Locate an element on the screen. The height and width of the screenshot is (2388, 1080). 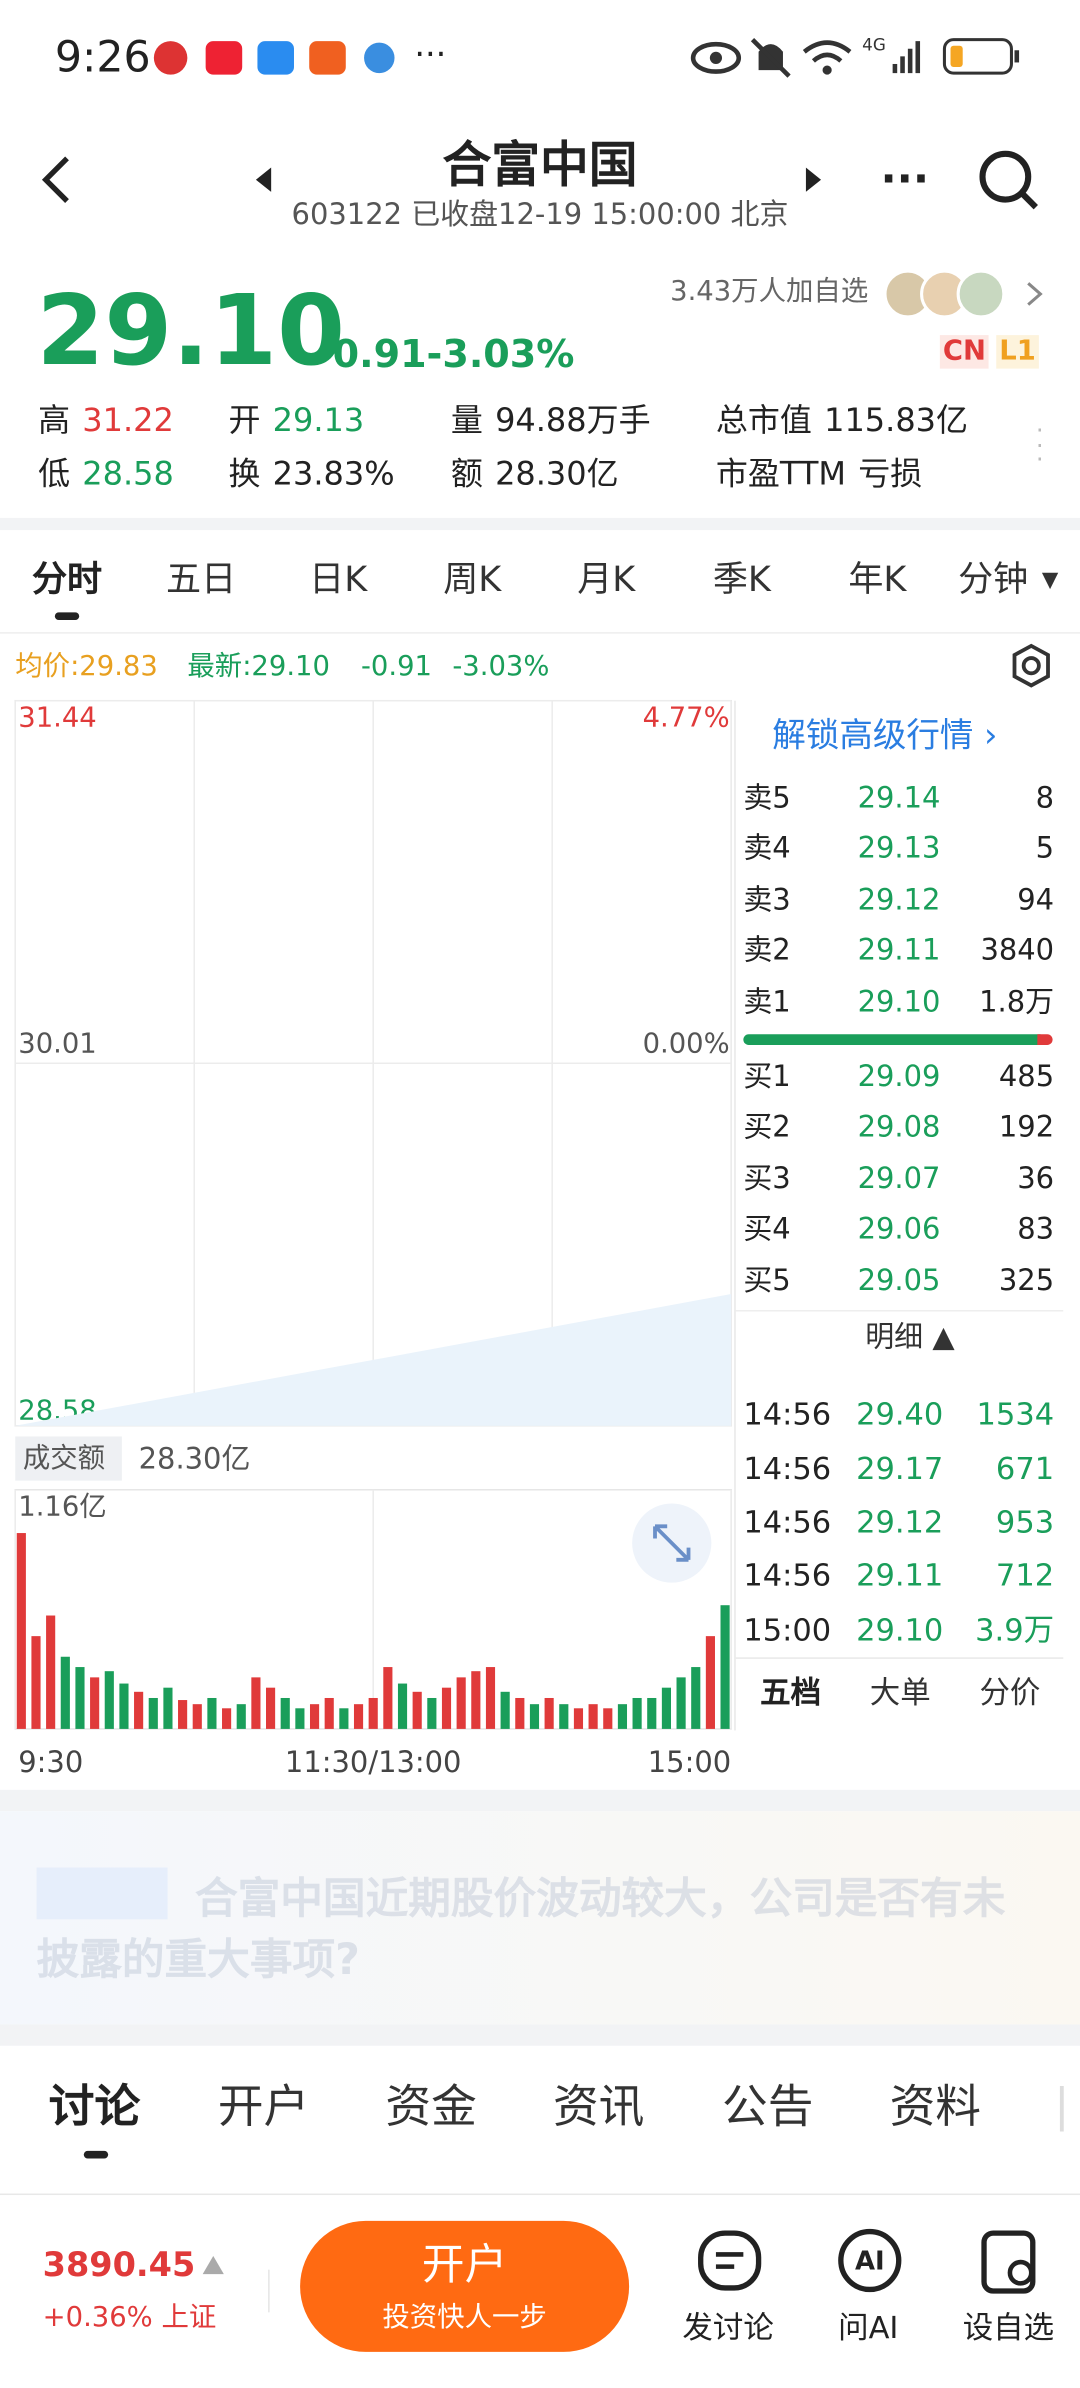
unlock-link: 解锁高级行情 › is located at coordinates (885, 736).